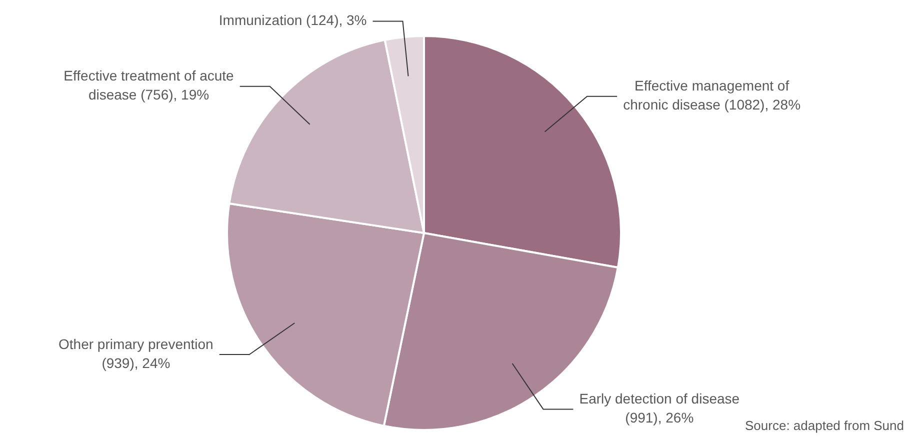  I want to click on slice-label: Early detection of disease, so click(659, 398).